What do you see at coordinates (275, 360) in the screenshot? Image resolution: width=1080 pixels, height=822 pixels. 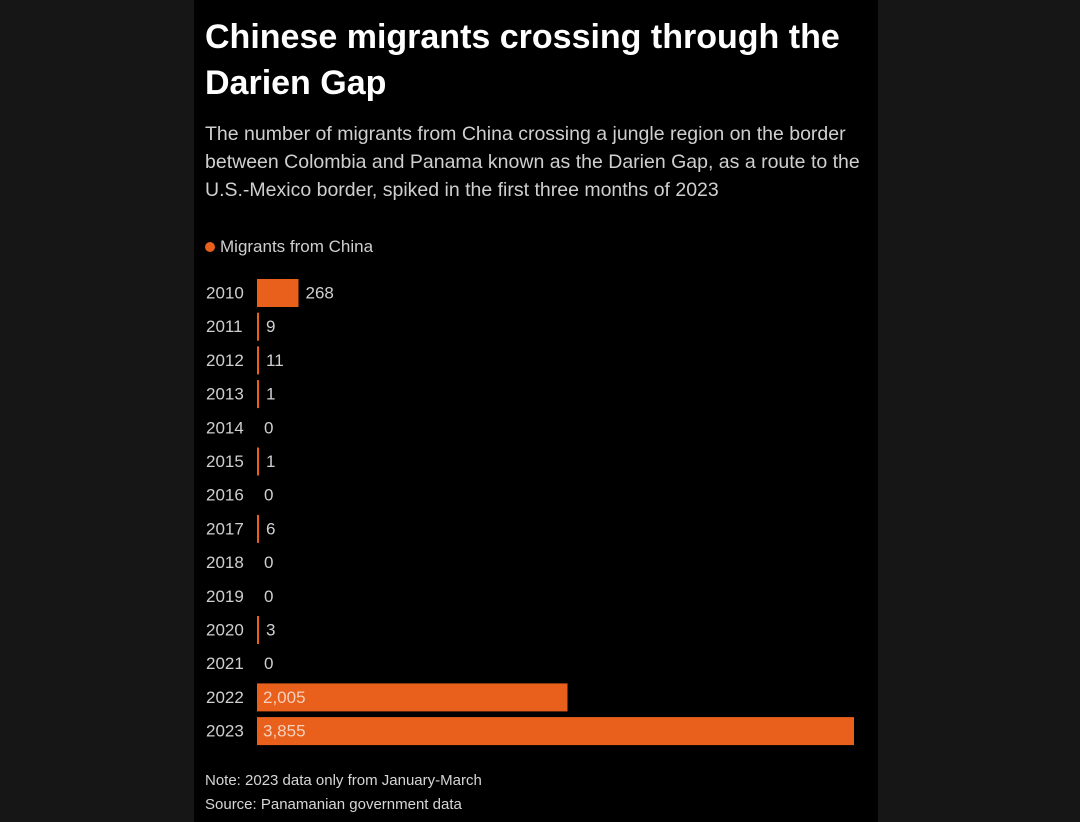 I see `data-label: 11` at bounding box center [275, 360].